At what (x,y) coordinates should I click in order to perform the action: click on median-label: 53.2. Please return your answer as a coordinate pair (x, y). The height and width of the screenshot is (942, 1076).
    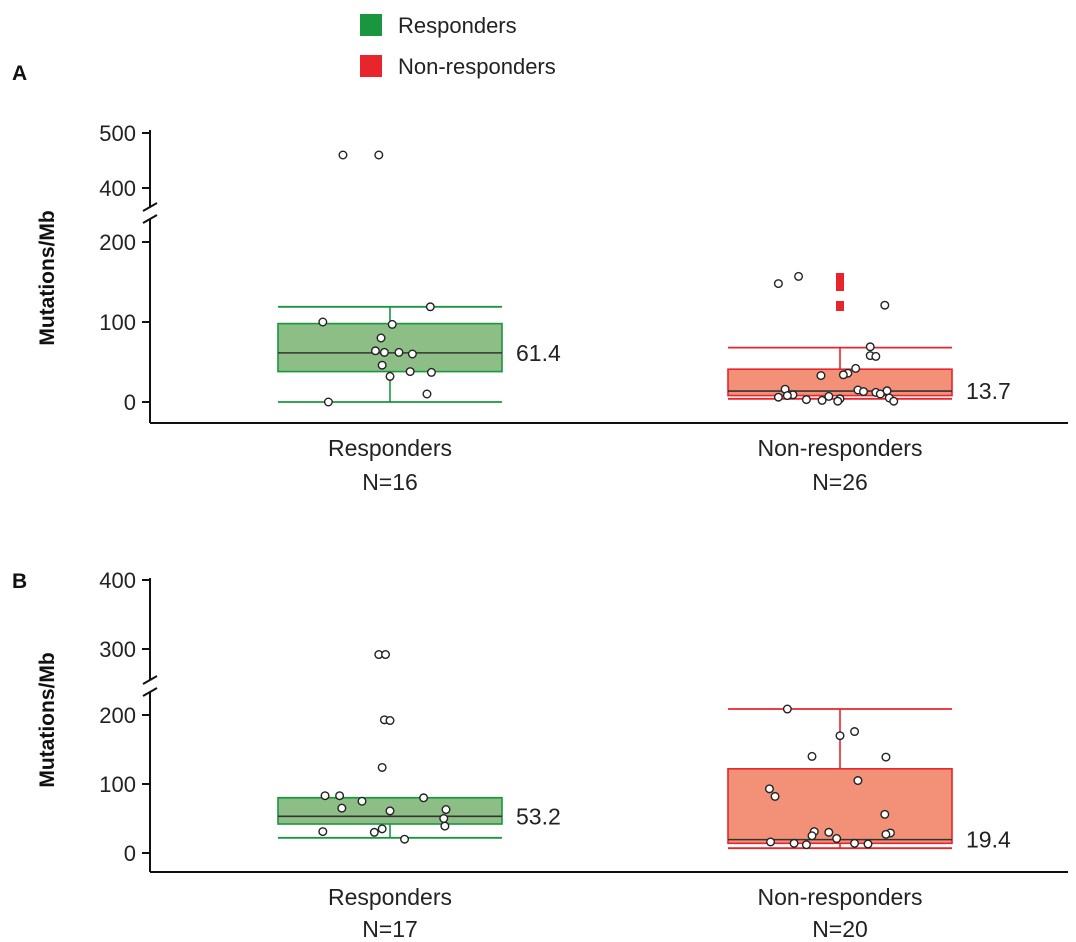
    Looking at the image, I should click on (538, 816).